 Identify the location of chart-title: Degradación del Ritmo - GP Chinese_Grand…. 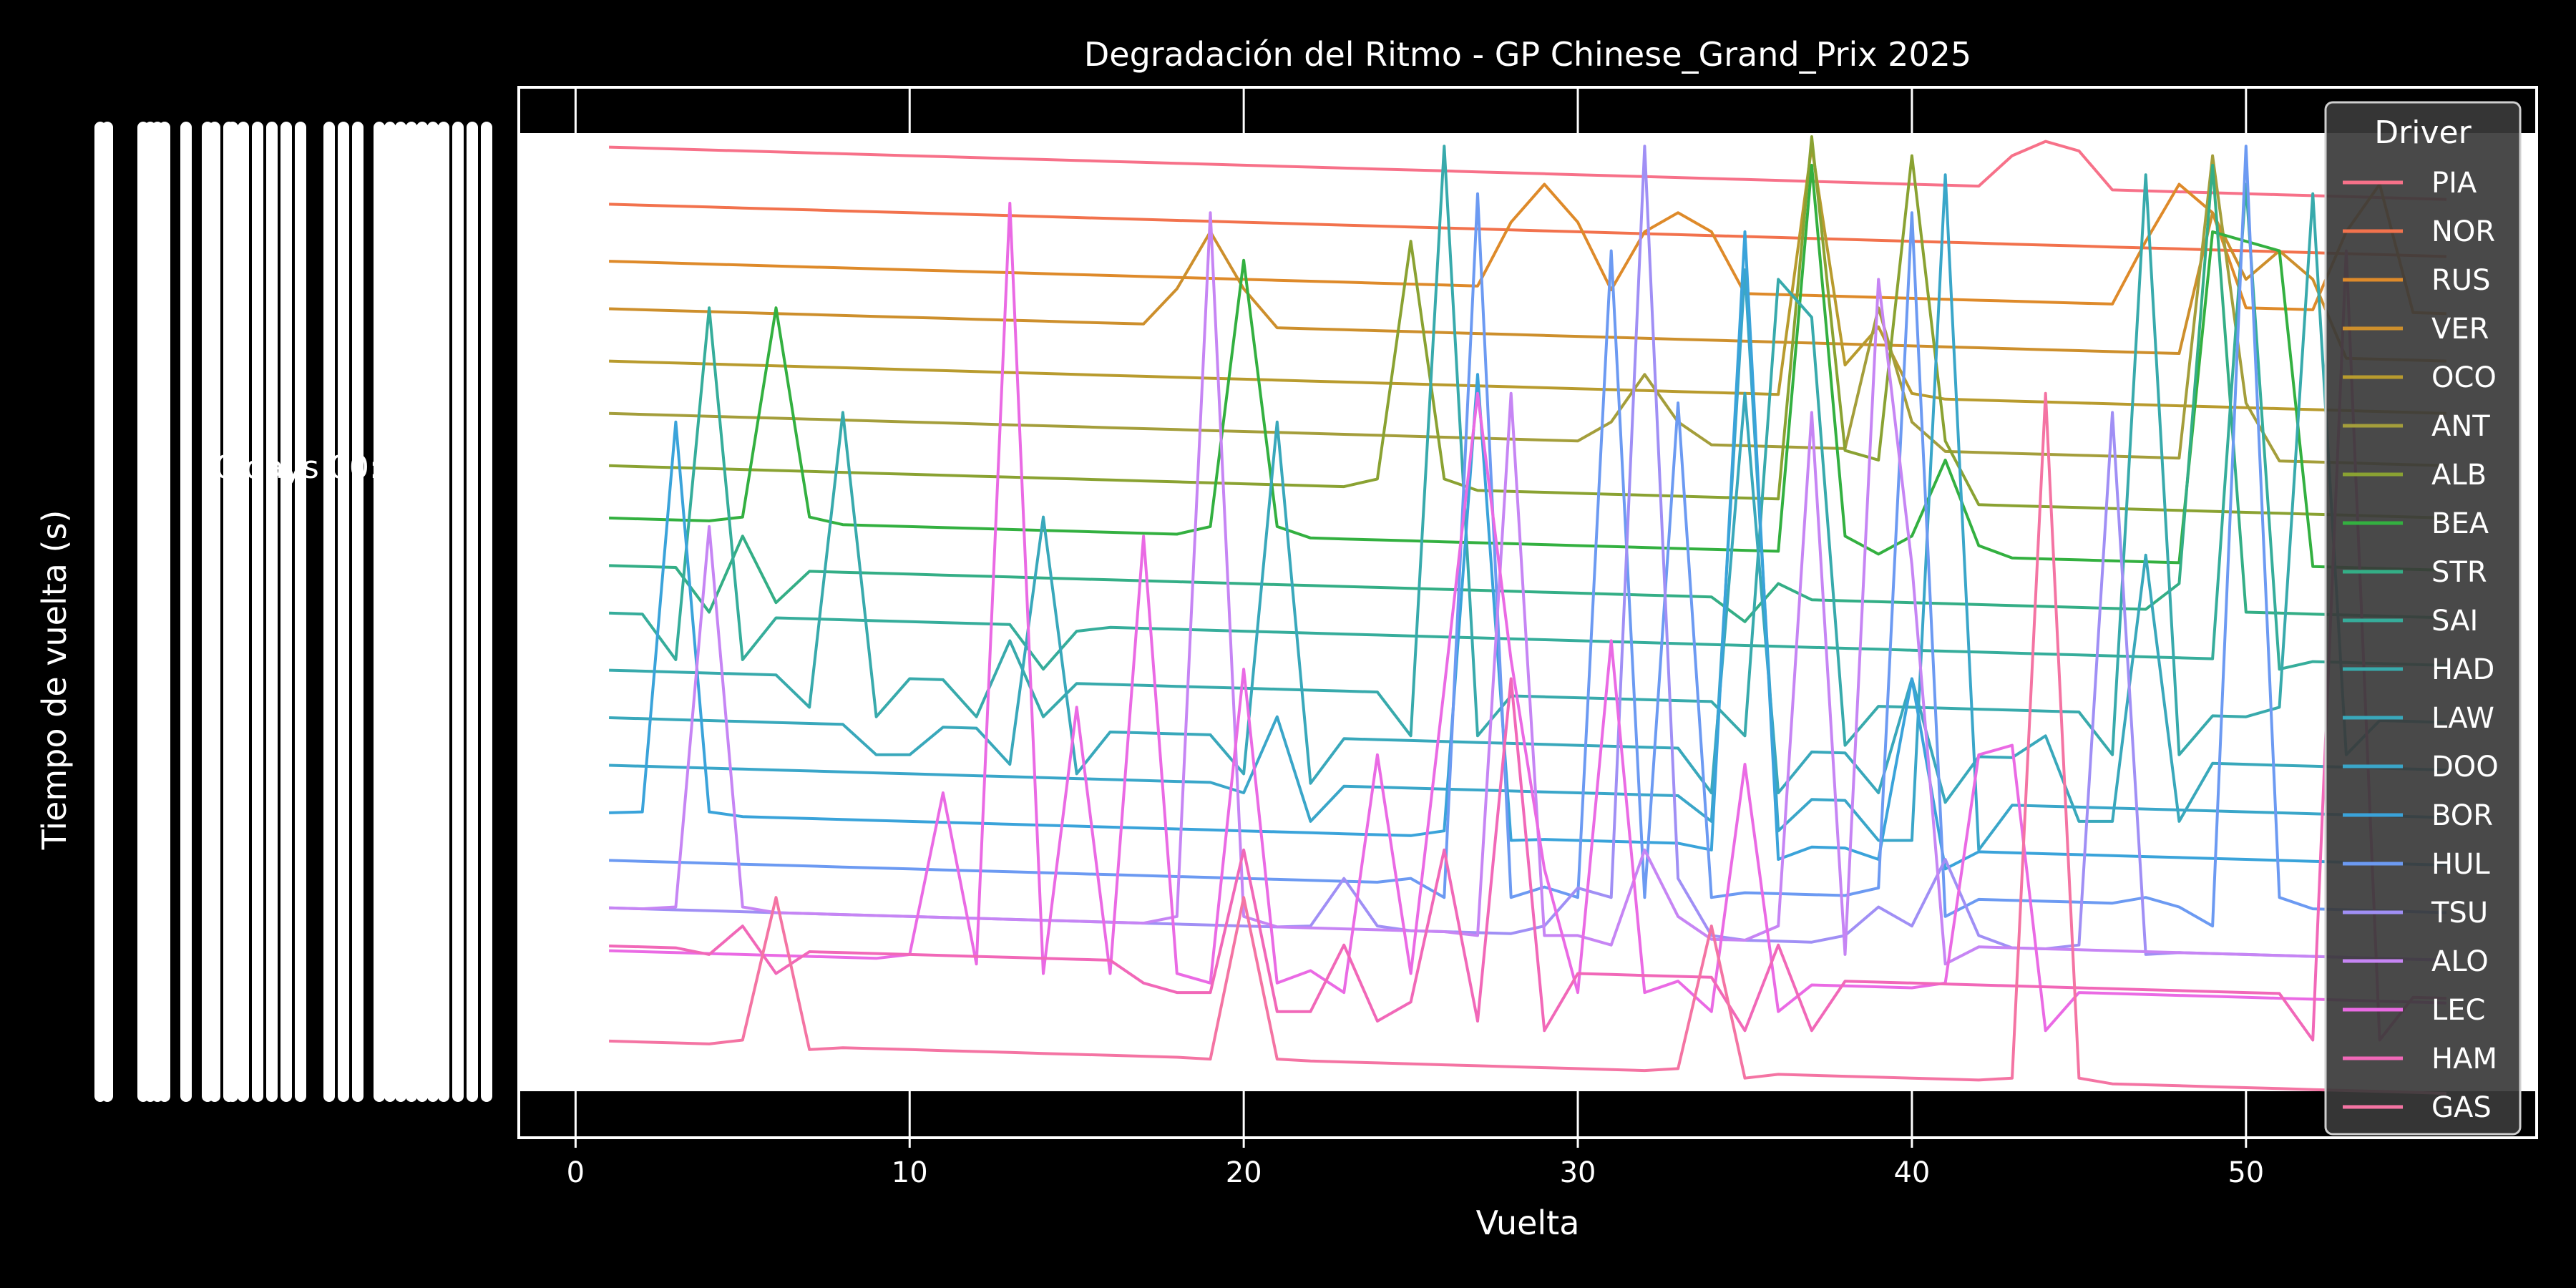
(1527, 54).